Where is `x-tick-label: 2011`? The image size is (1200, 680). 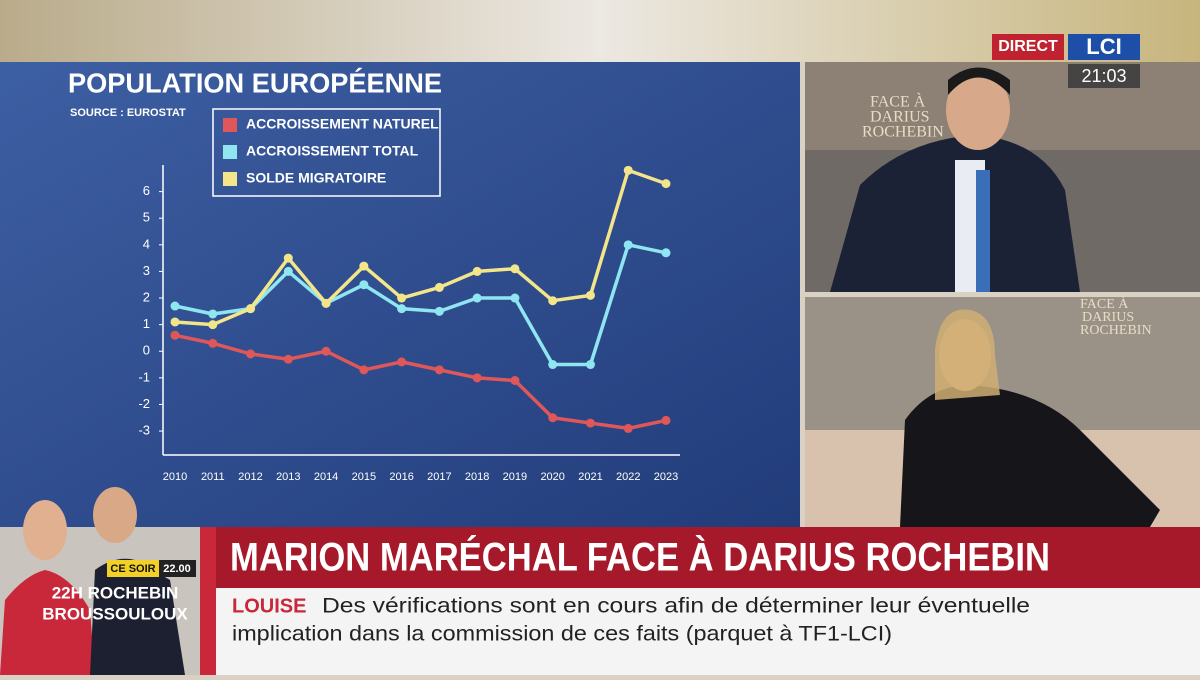
x-tick-label: 2011 is located at coordinates (213, 477).